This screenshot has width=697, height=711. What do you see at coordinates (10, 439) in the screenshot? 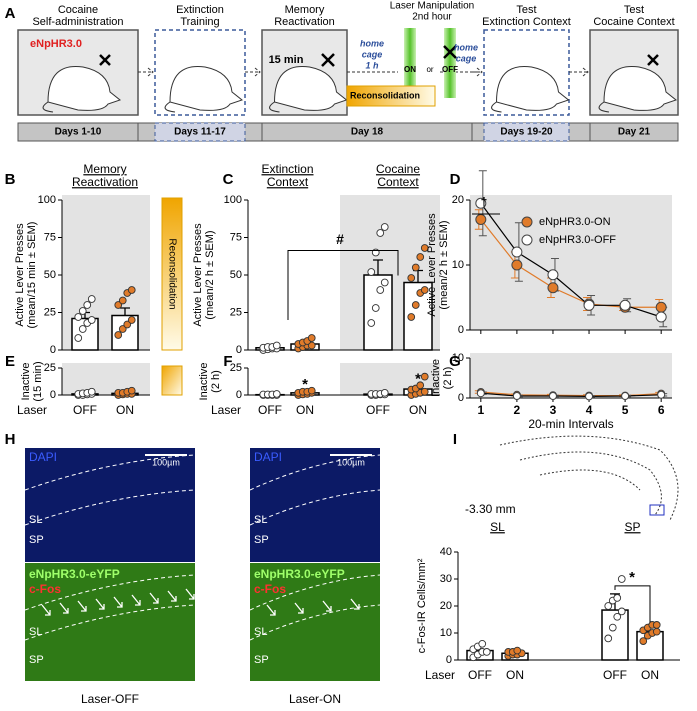
I see `panel-letter: H` at bounding box center [10, 439].